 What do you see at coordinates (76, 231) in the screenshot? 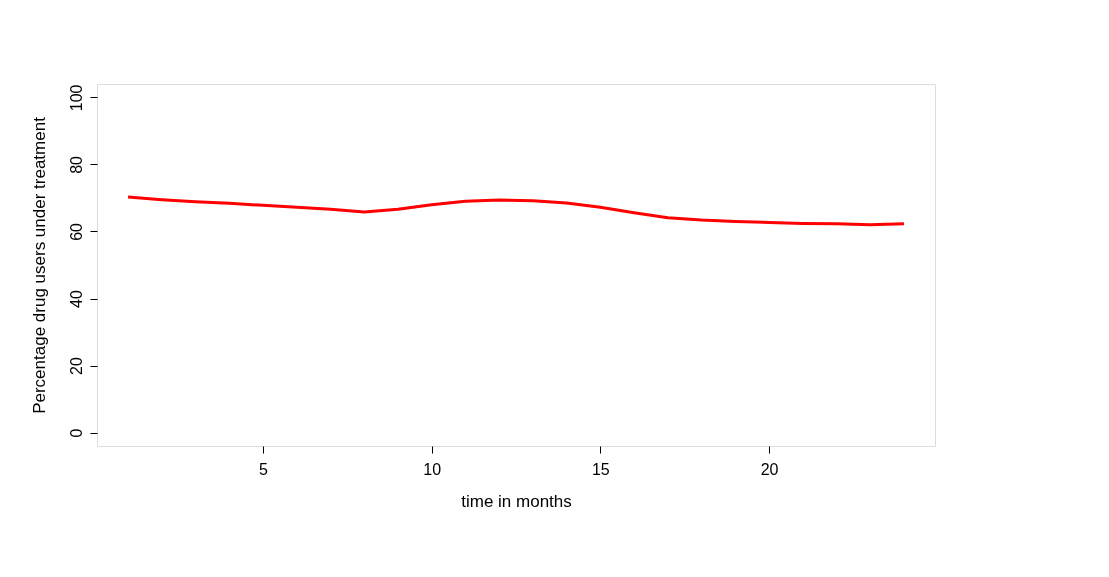
I see `y-tick-label: 60` at bounding box center [76, 231].